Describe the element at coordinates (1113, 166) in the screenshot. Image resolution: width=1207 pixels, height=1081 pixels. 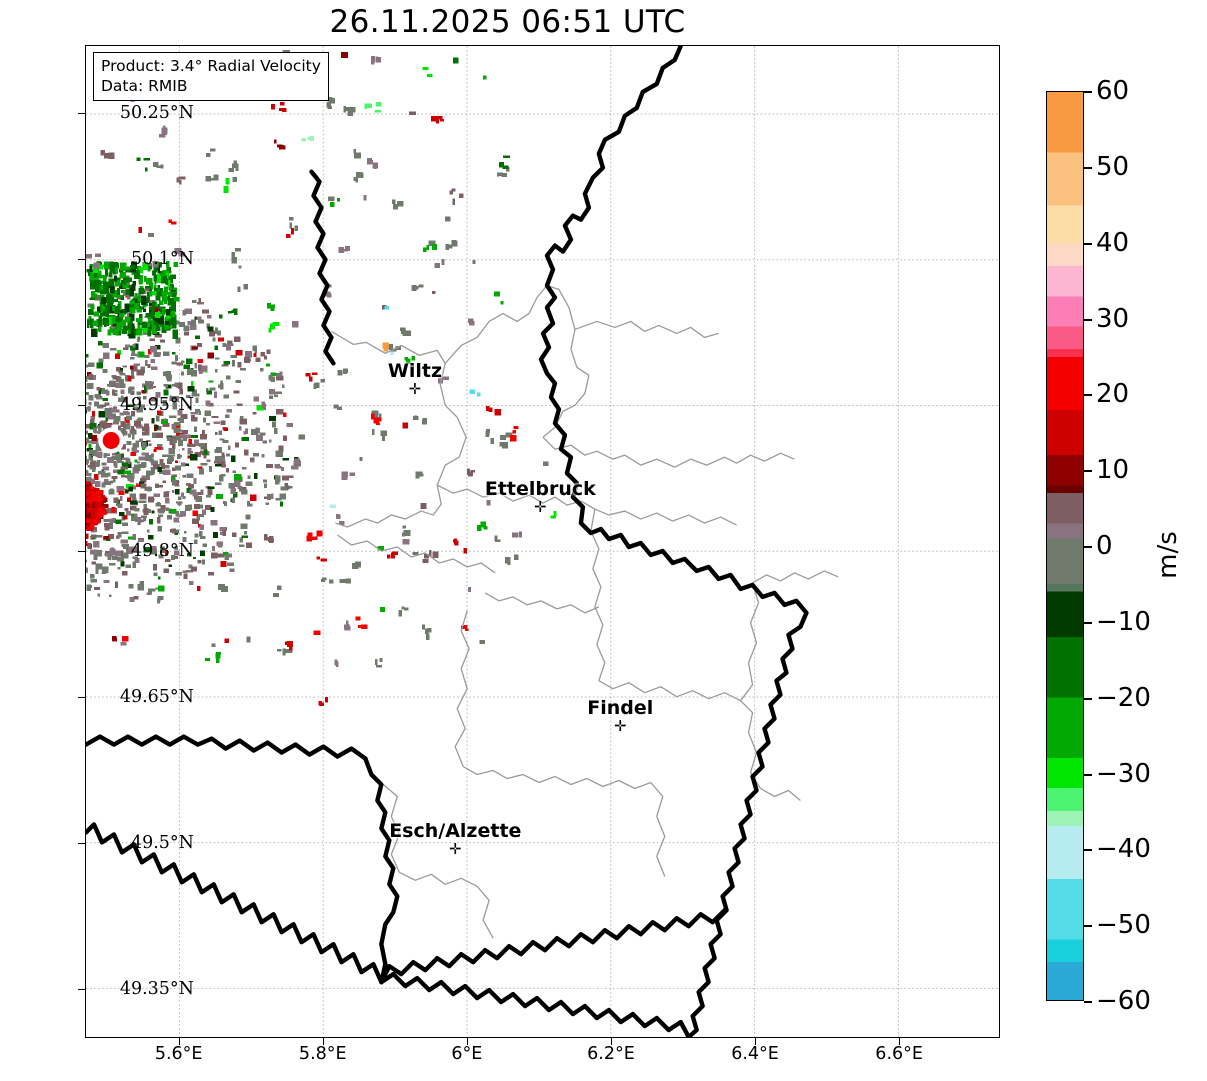
I see `colorbar-tick-label: 50` at that location.